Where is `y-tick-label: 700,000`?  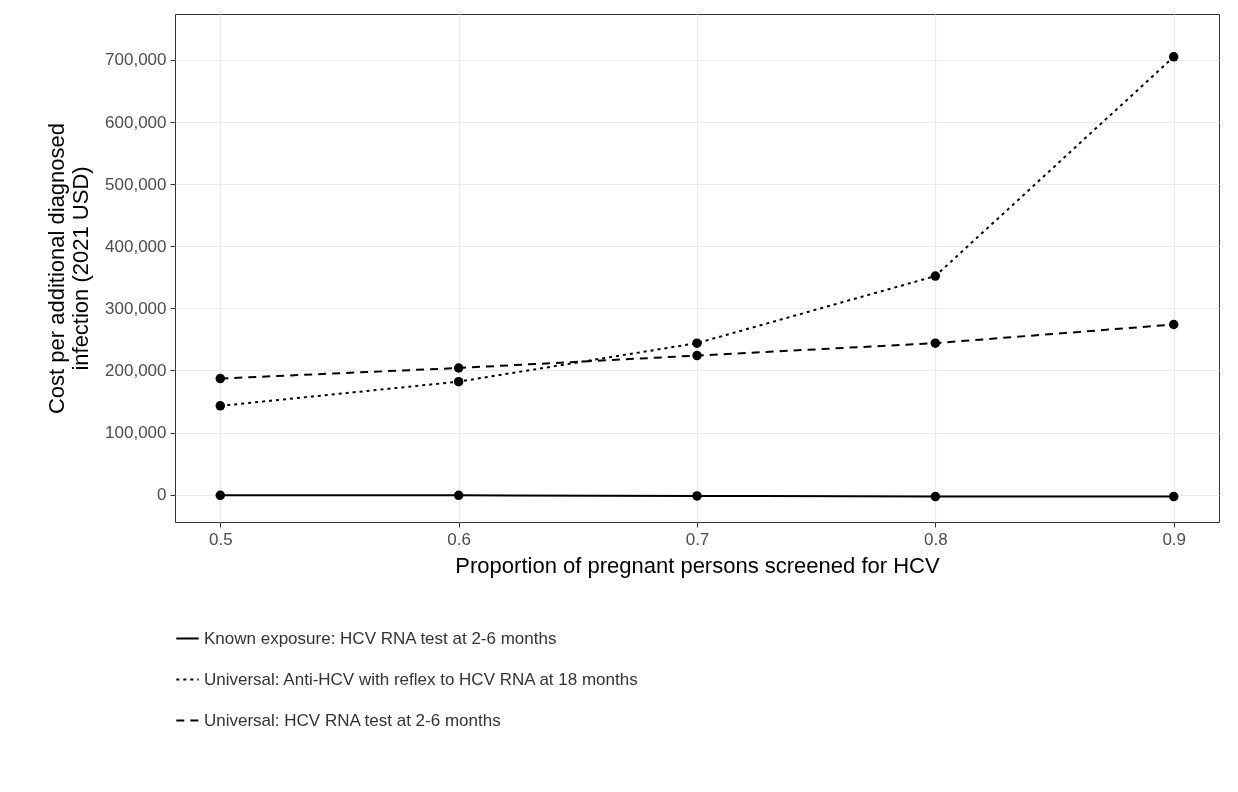
y-tick-label: 700,000 is located at coordinates (136, 60).